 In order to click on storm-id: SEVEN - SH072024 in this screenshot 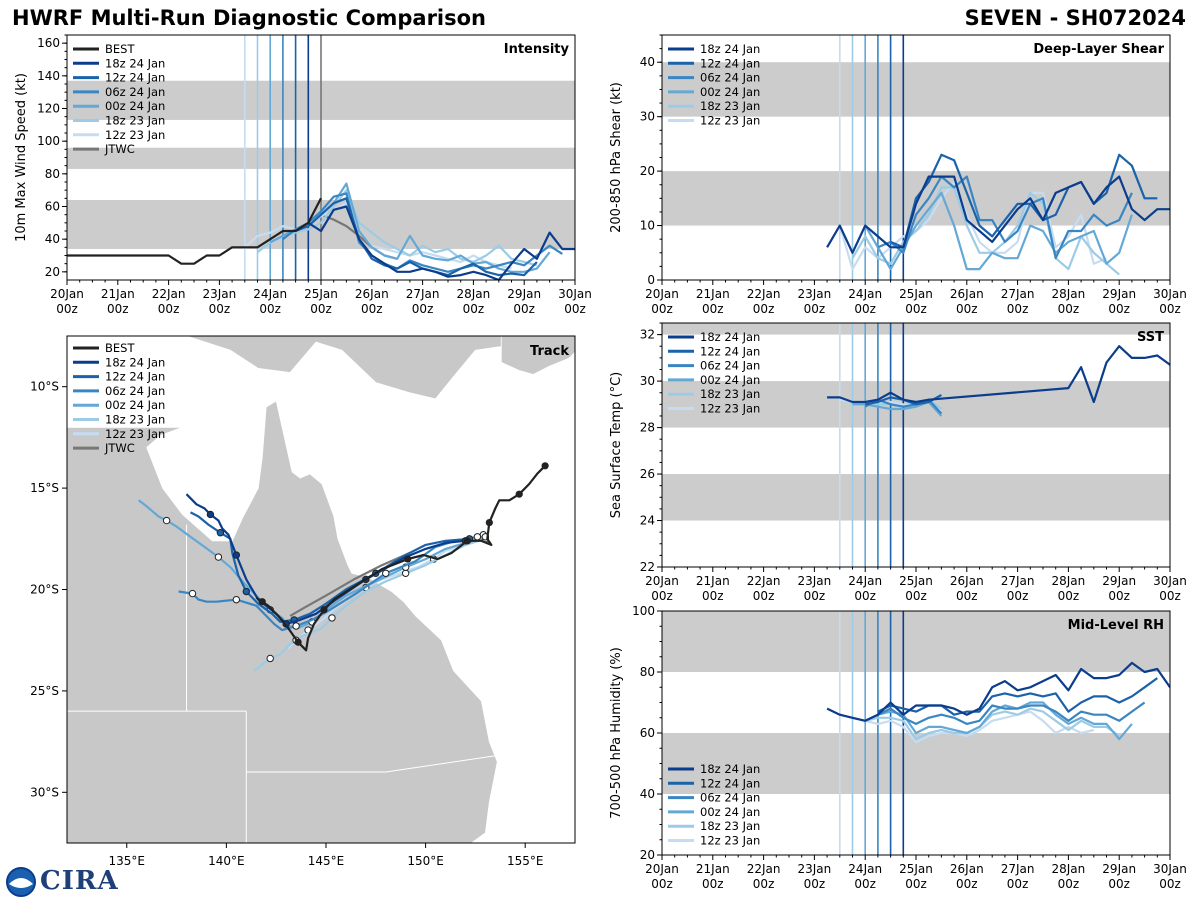, I will do `click(1075, 18)`.